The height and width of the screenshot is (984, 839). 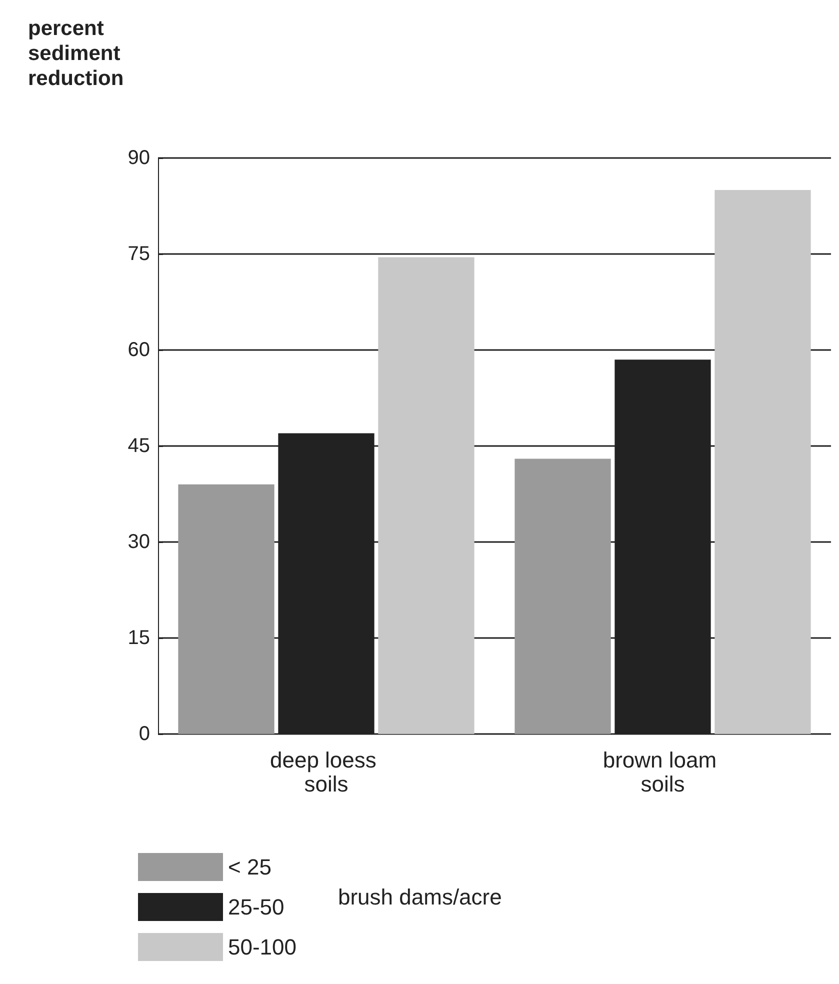 What do you see at coordinates (139, 254) in the screenshot?
I see `y-tick-label: 75` at bounding box center [139, 254].